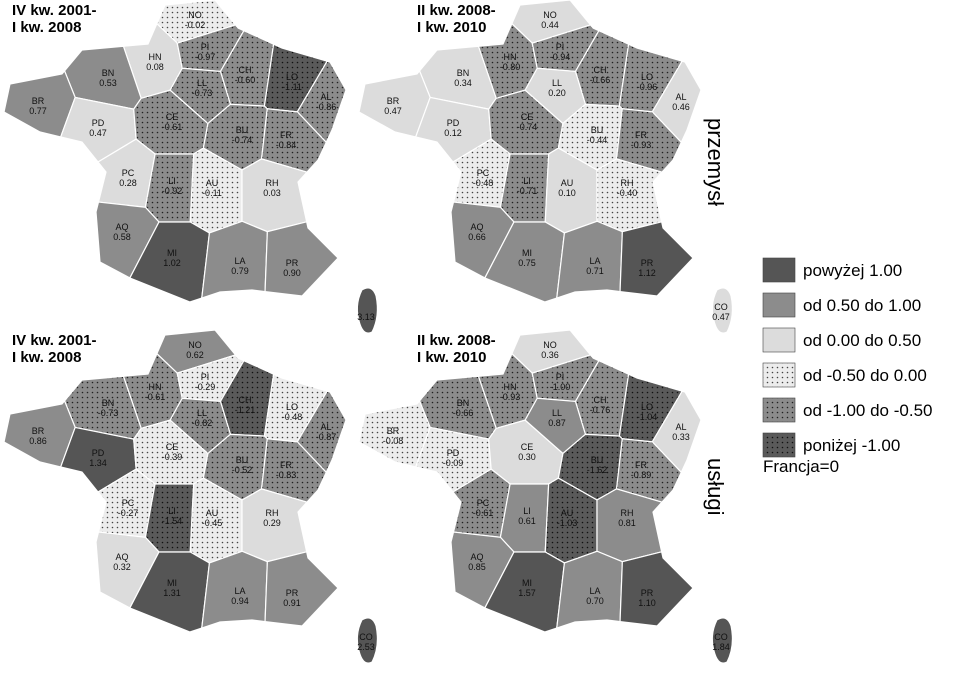 The width and height of the screenshot is (962, 674). I want to click on legend-label: od 0.00 do 0.50, so click(862, 340).